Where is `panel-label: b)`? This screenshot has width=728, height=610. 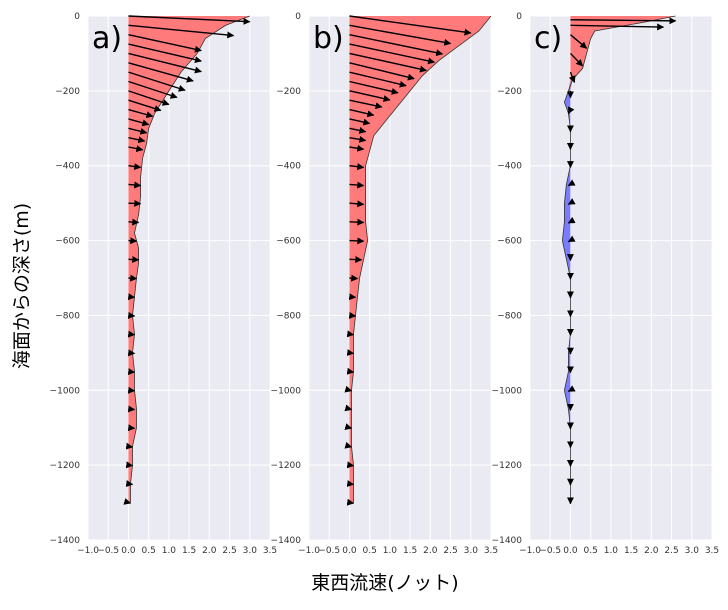 panel-label: b) is located at coordinates (328, 38).